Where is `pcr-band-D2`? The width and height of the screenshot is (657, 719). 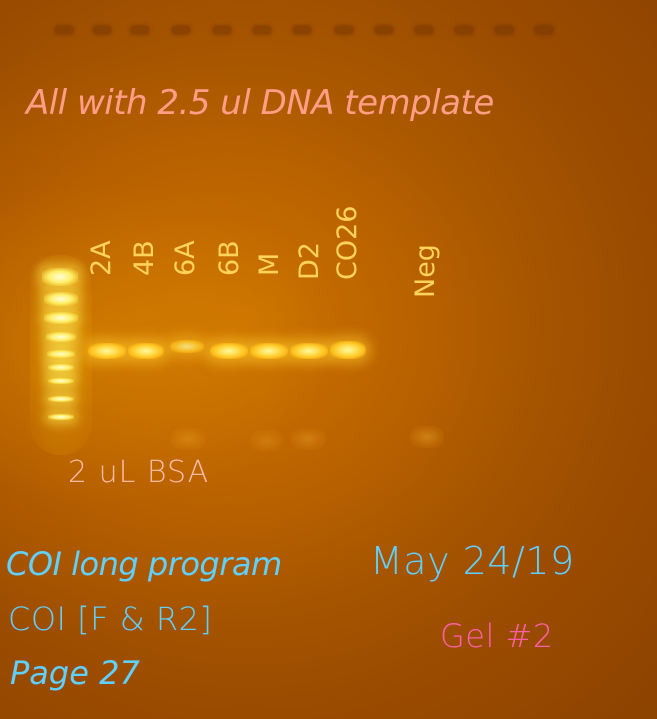 pcr-band-D2 is located at coordinates (309, 351).